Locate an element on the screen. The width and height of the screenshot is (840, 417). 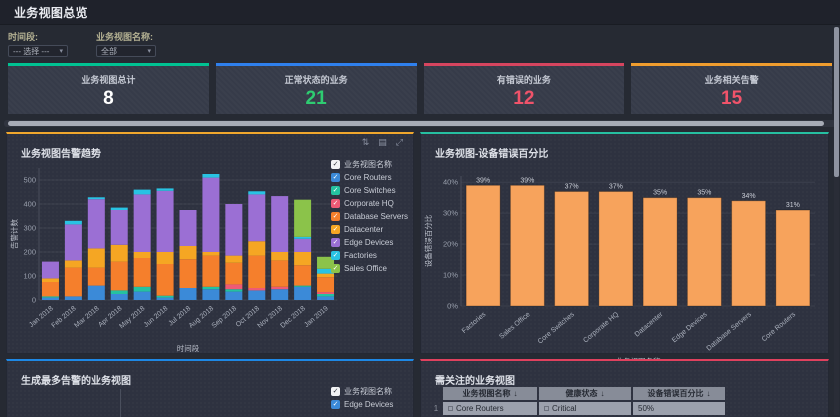
table-row: 1 Core Routers Critical 50% is located at coordinates (578, 408).